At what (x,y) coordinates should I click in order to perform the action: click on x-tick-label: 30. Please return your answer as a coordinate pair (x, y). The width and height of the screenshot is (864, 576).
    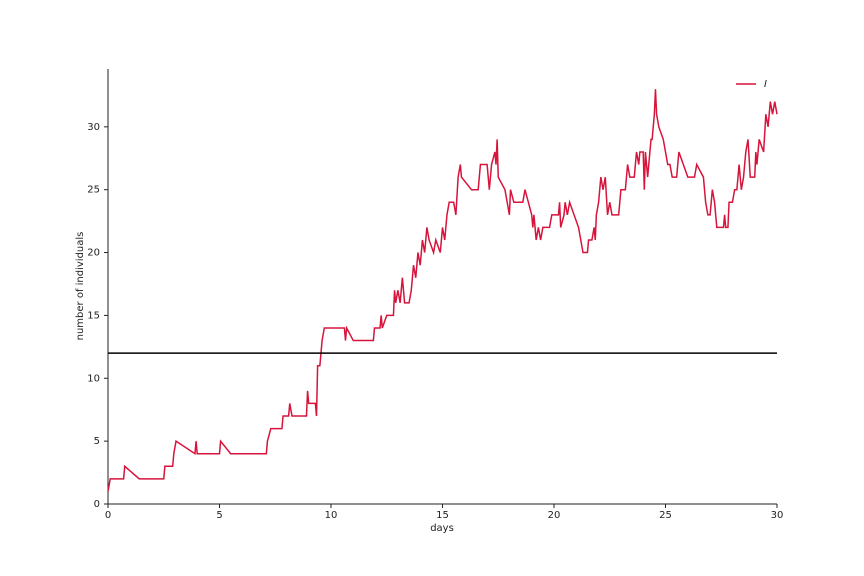
    Looking at the image, I should click on (777, 515).